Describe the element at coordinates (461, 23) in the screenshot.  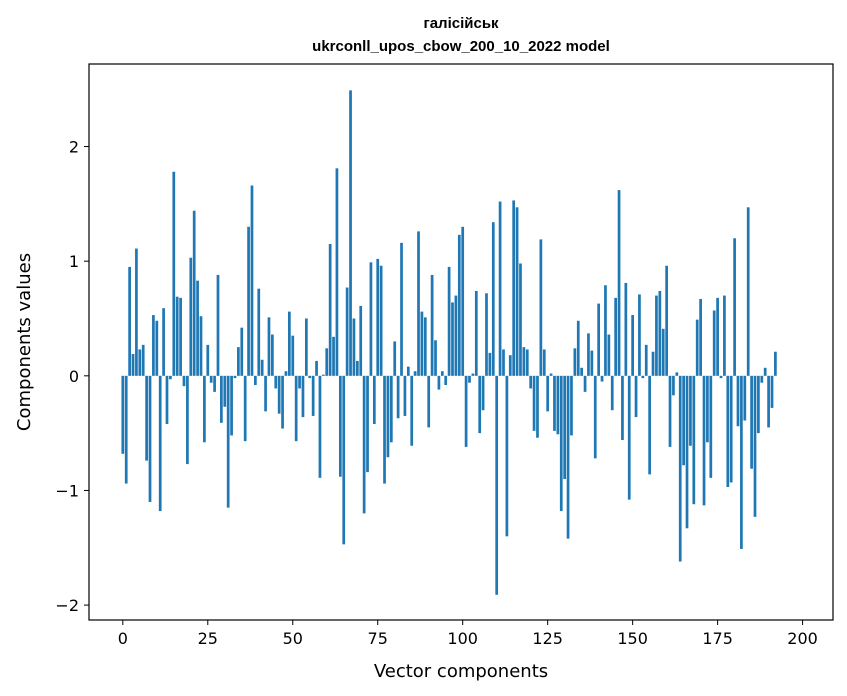
I see `chart-title-line-1: галісійськ` at that location.